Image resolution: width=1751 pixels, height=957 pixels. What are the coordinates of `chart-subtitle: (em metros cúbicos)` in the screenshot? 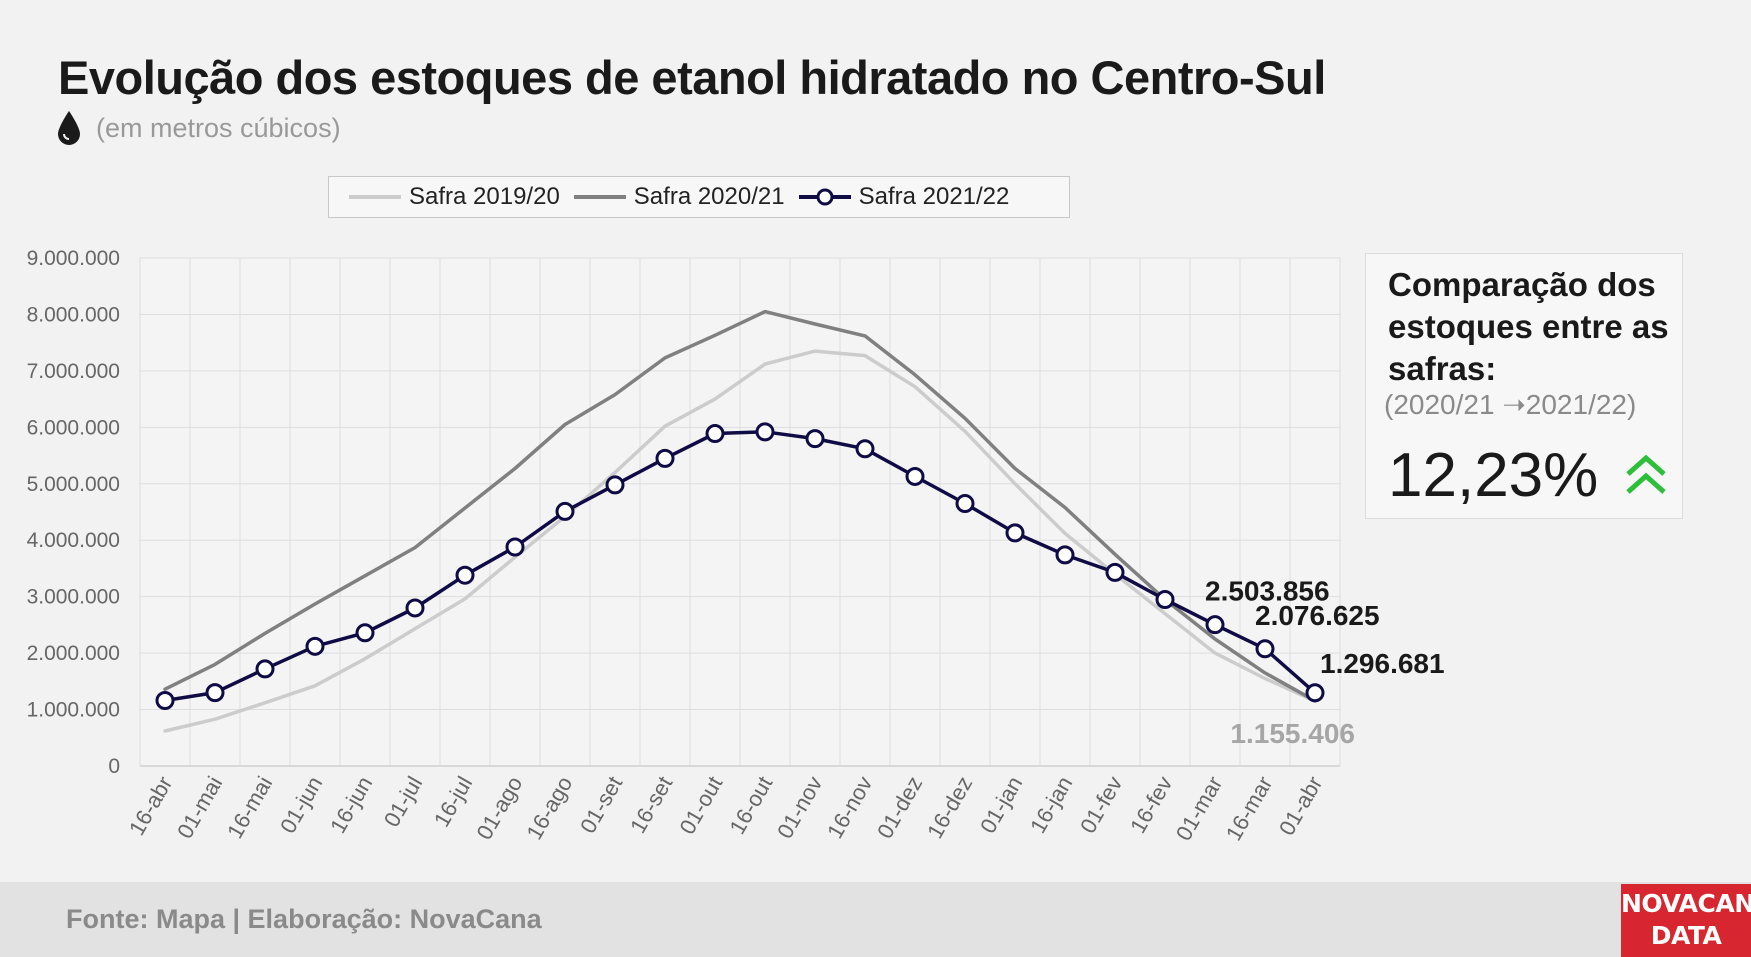 It's located at (218, 127).